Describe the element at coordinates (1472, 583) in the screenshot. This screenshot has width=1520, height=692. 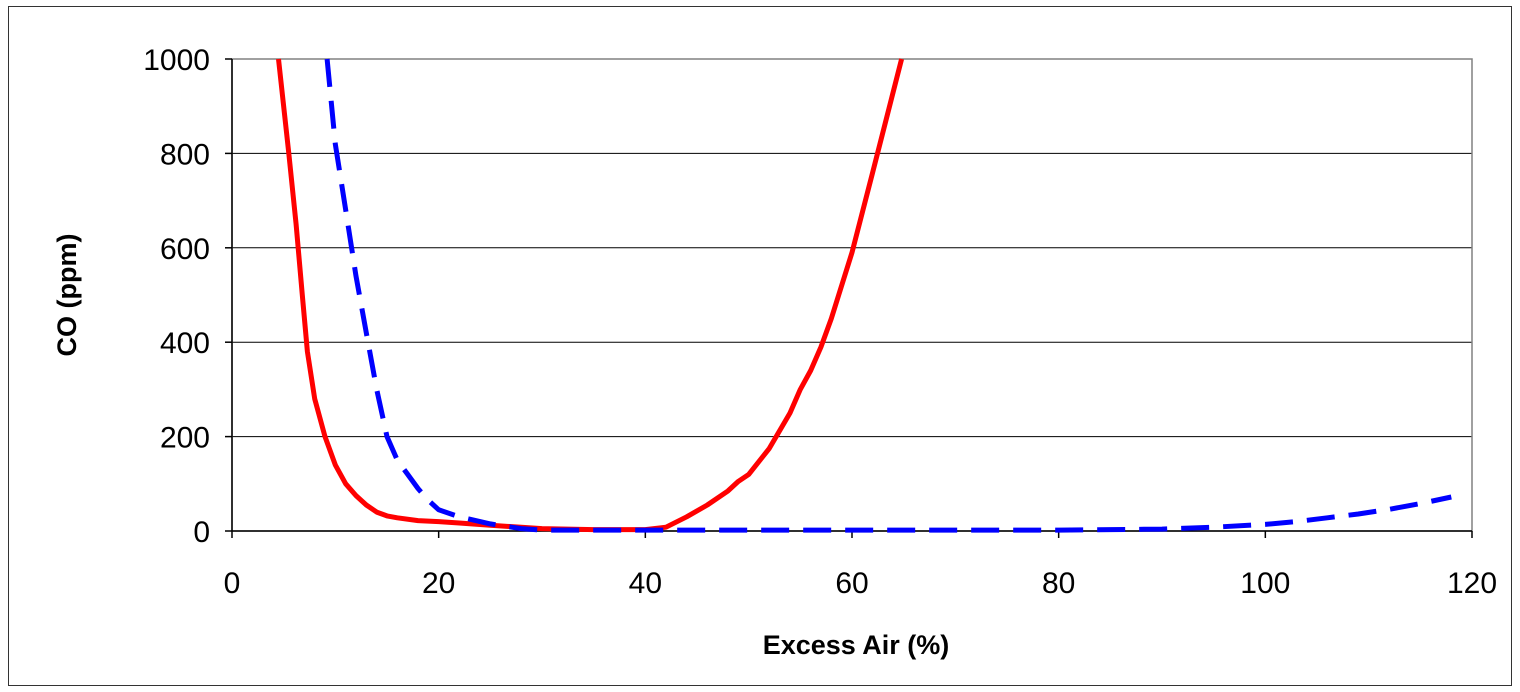
I see `x-tick-label: 120` at that location.